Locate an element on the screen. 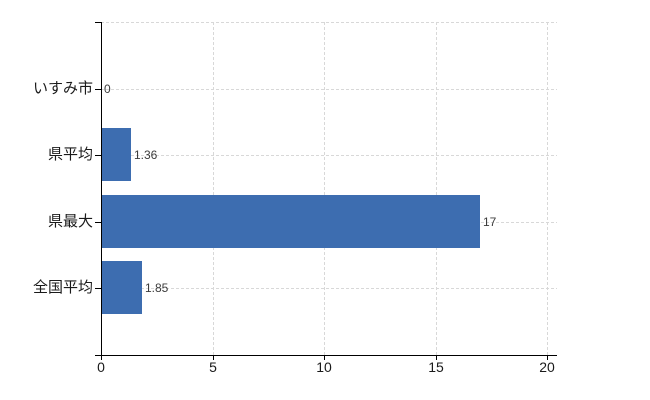  x-tick-label: 0 is located at coordinates (101, 367).